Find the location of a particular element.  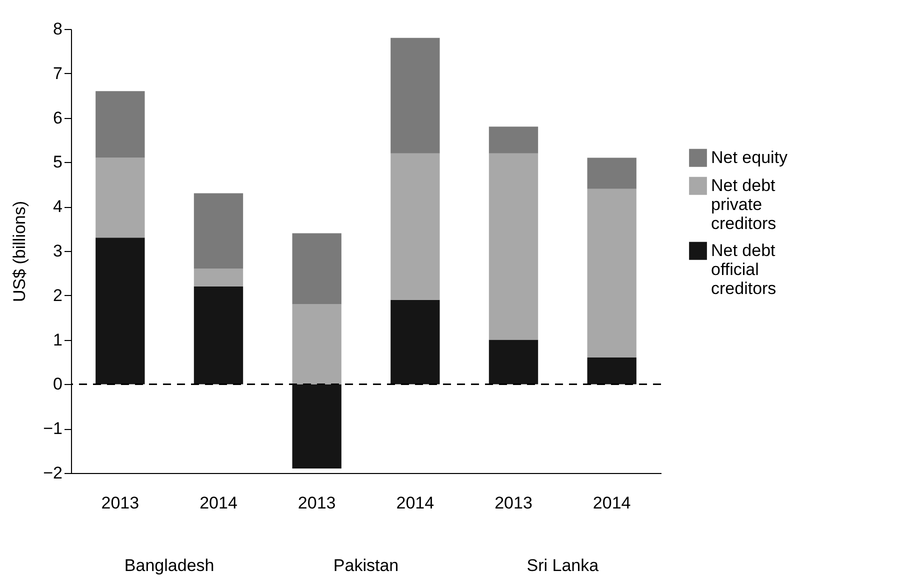

y-tick-label: 2 is located at coordinates (57, 295).